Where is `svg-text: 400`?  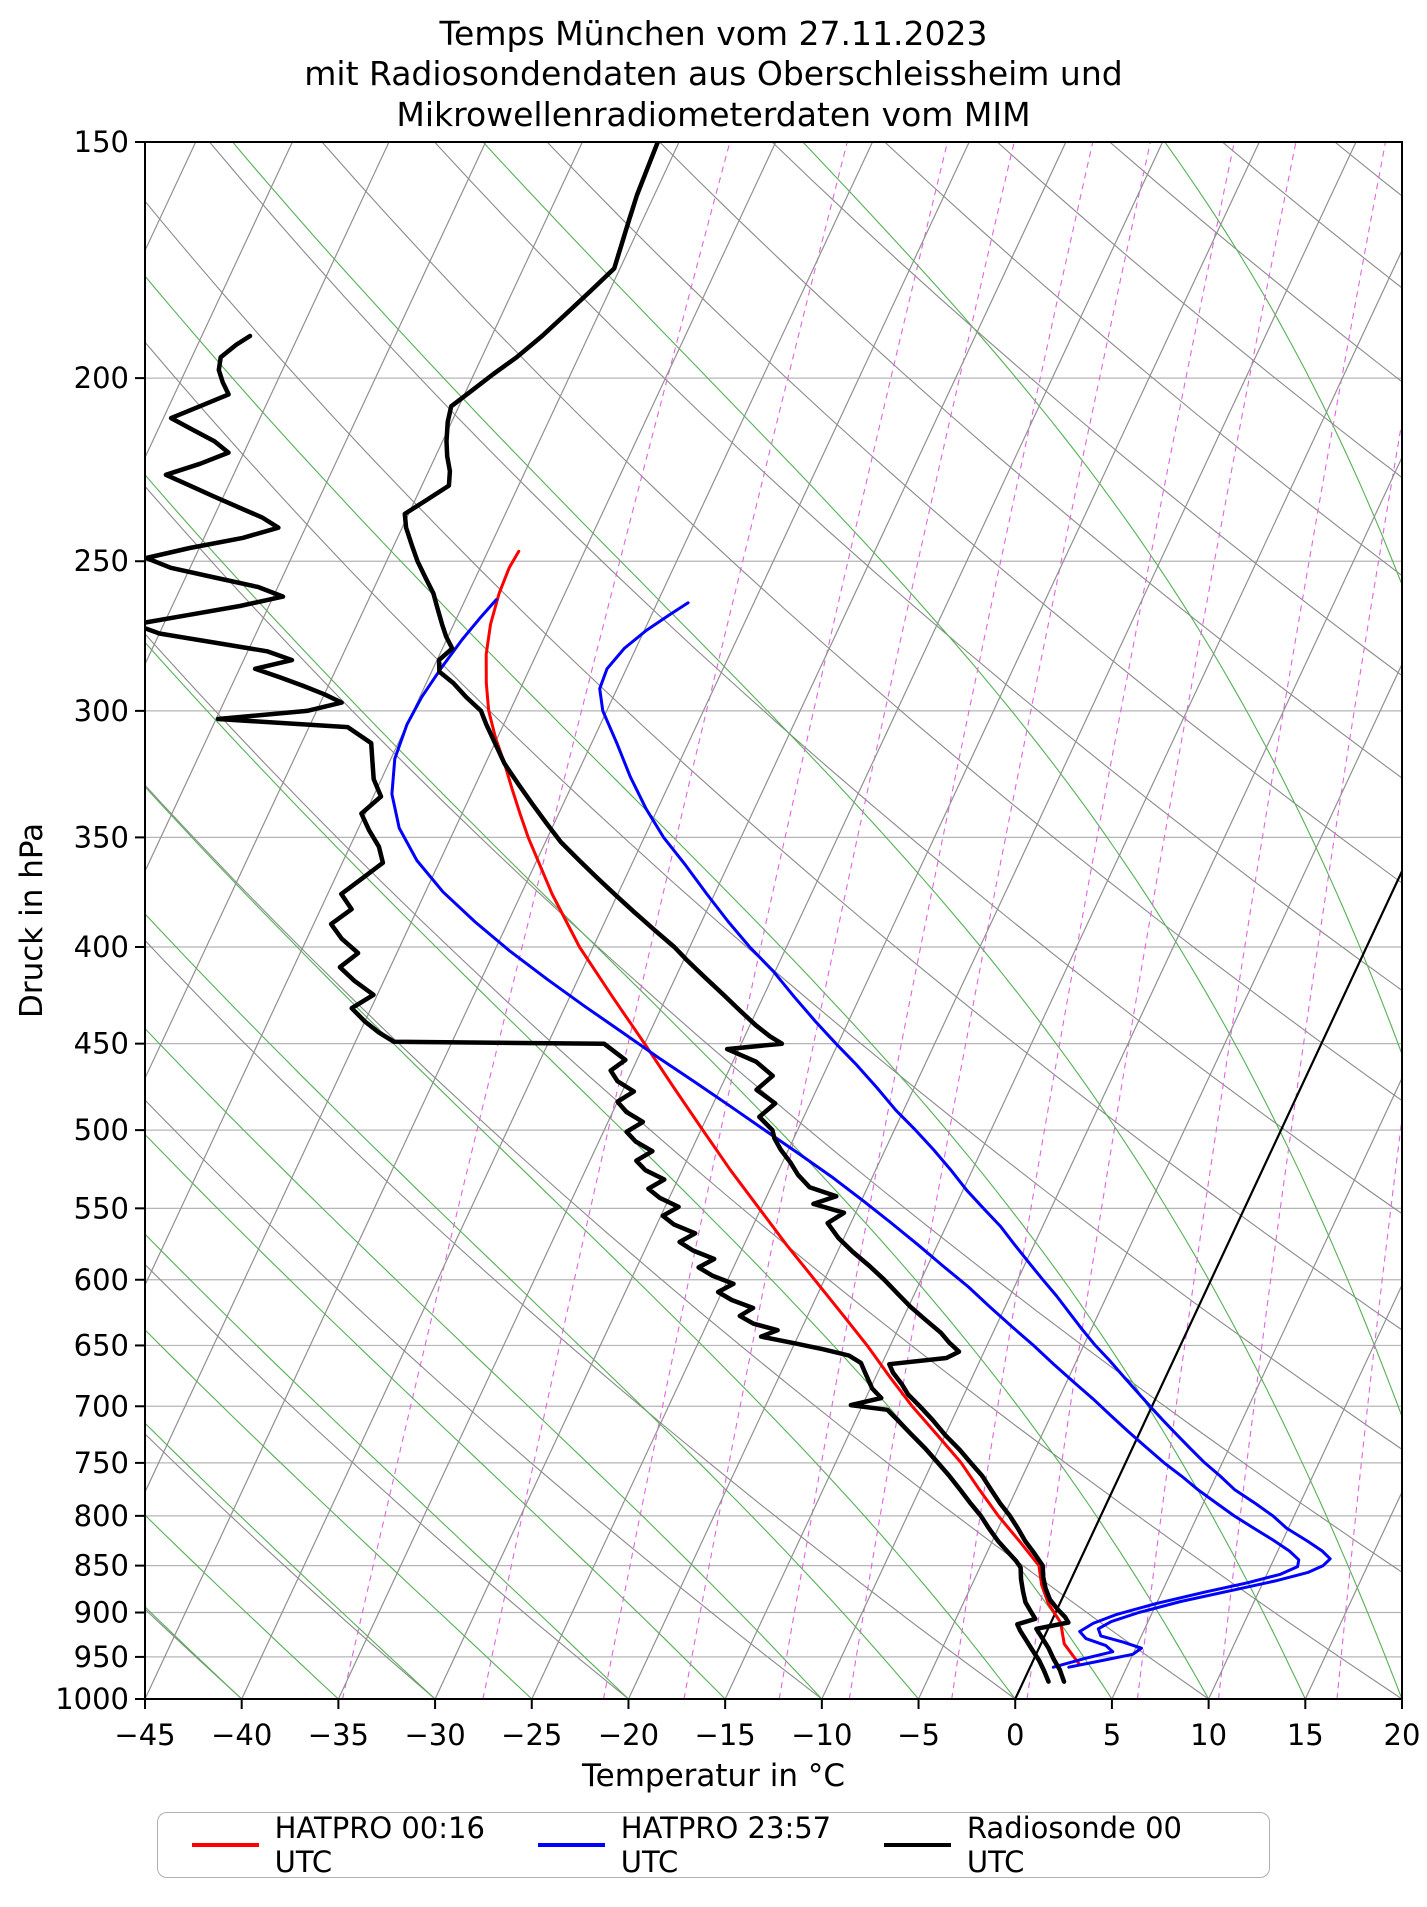
svg-text: 400 is located at coordinates (101, 947).